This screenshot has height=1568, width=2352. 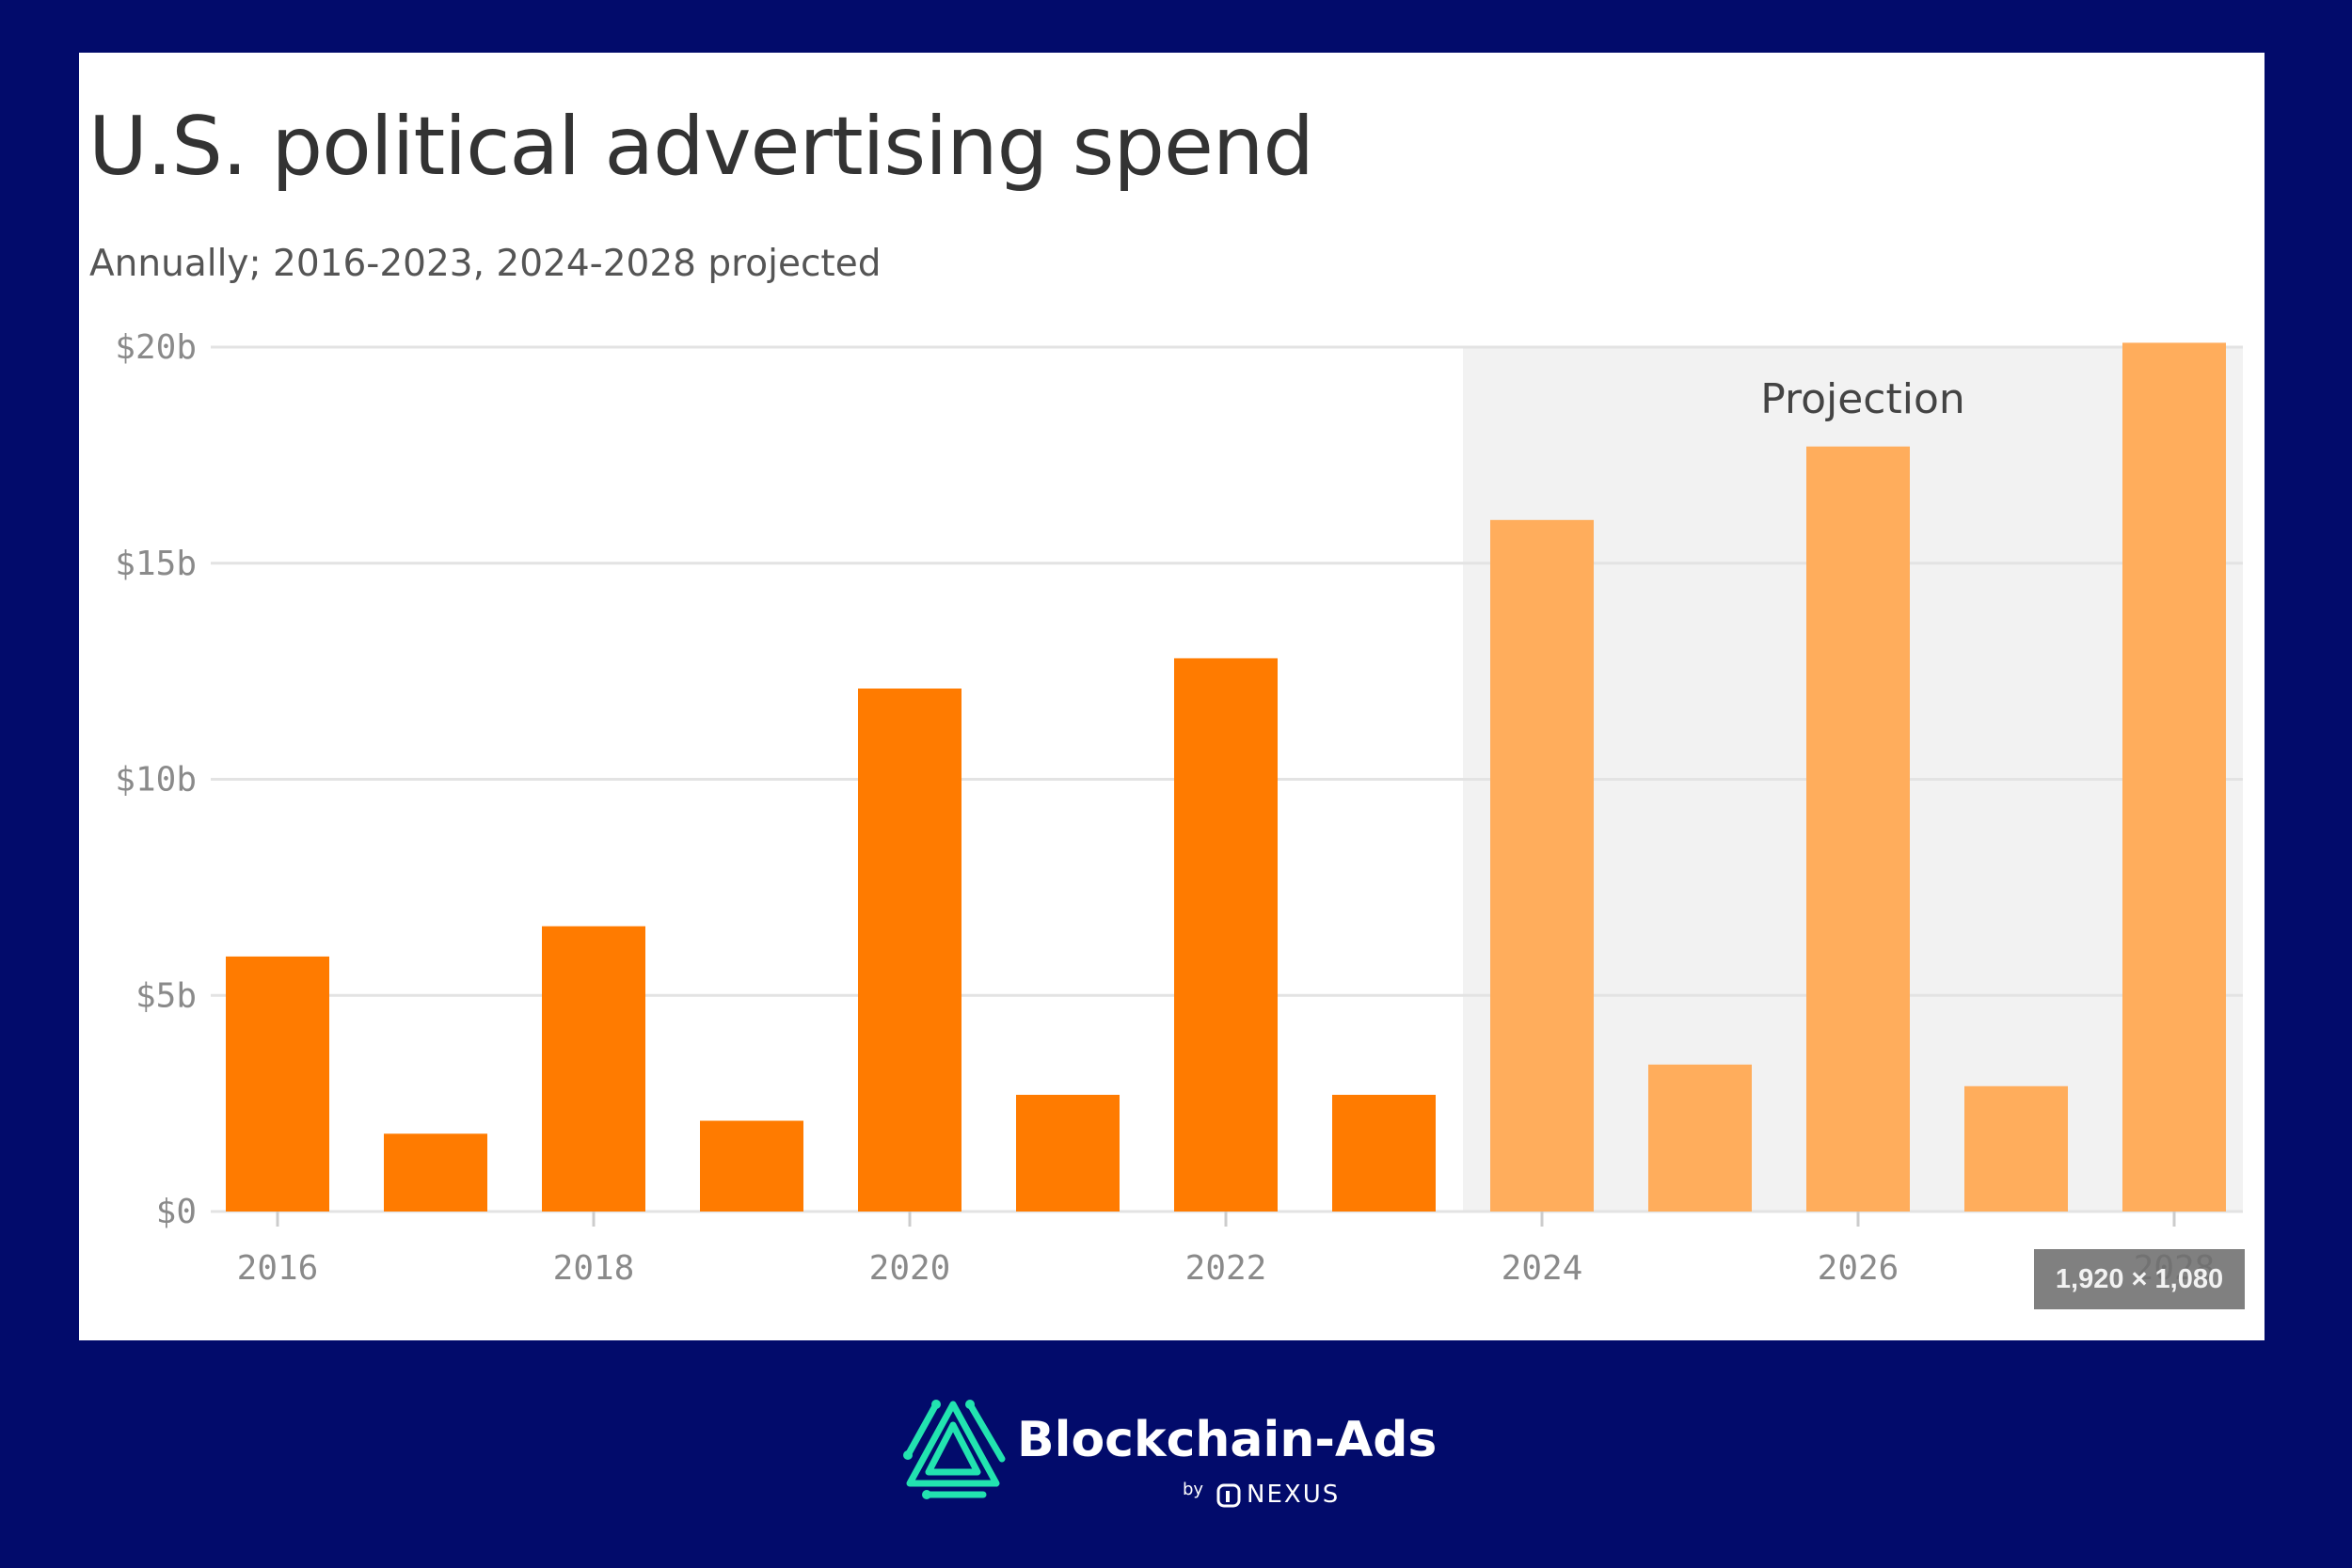 What do you see at coordinates (166, 995) in the screenshot?
I see `y-tick-label: $5b` at bounding box center [166, 995].